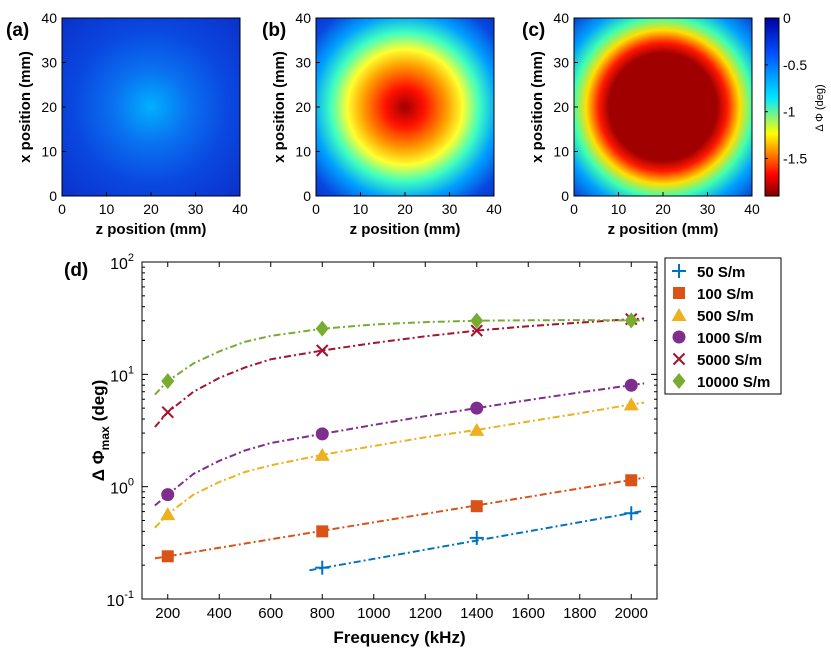  I want to click on colorbar-tick-label: -1.5, so click(795, 159).